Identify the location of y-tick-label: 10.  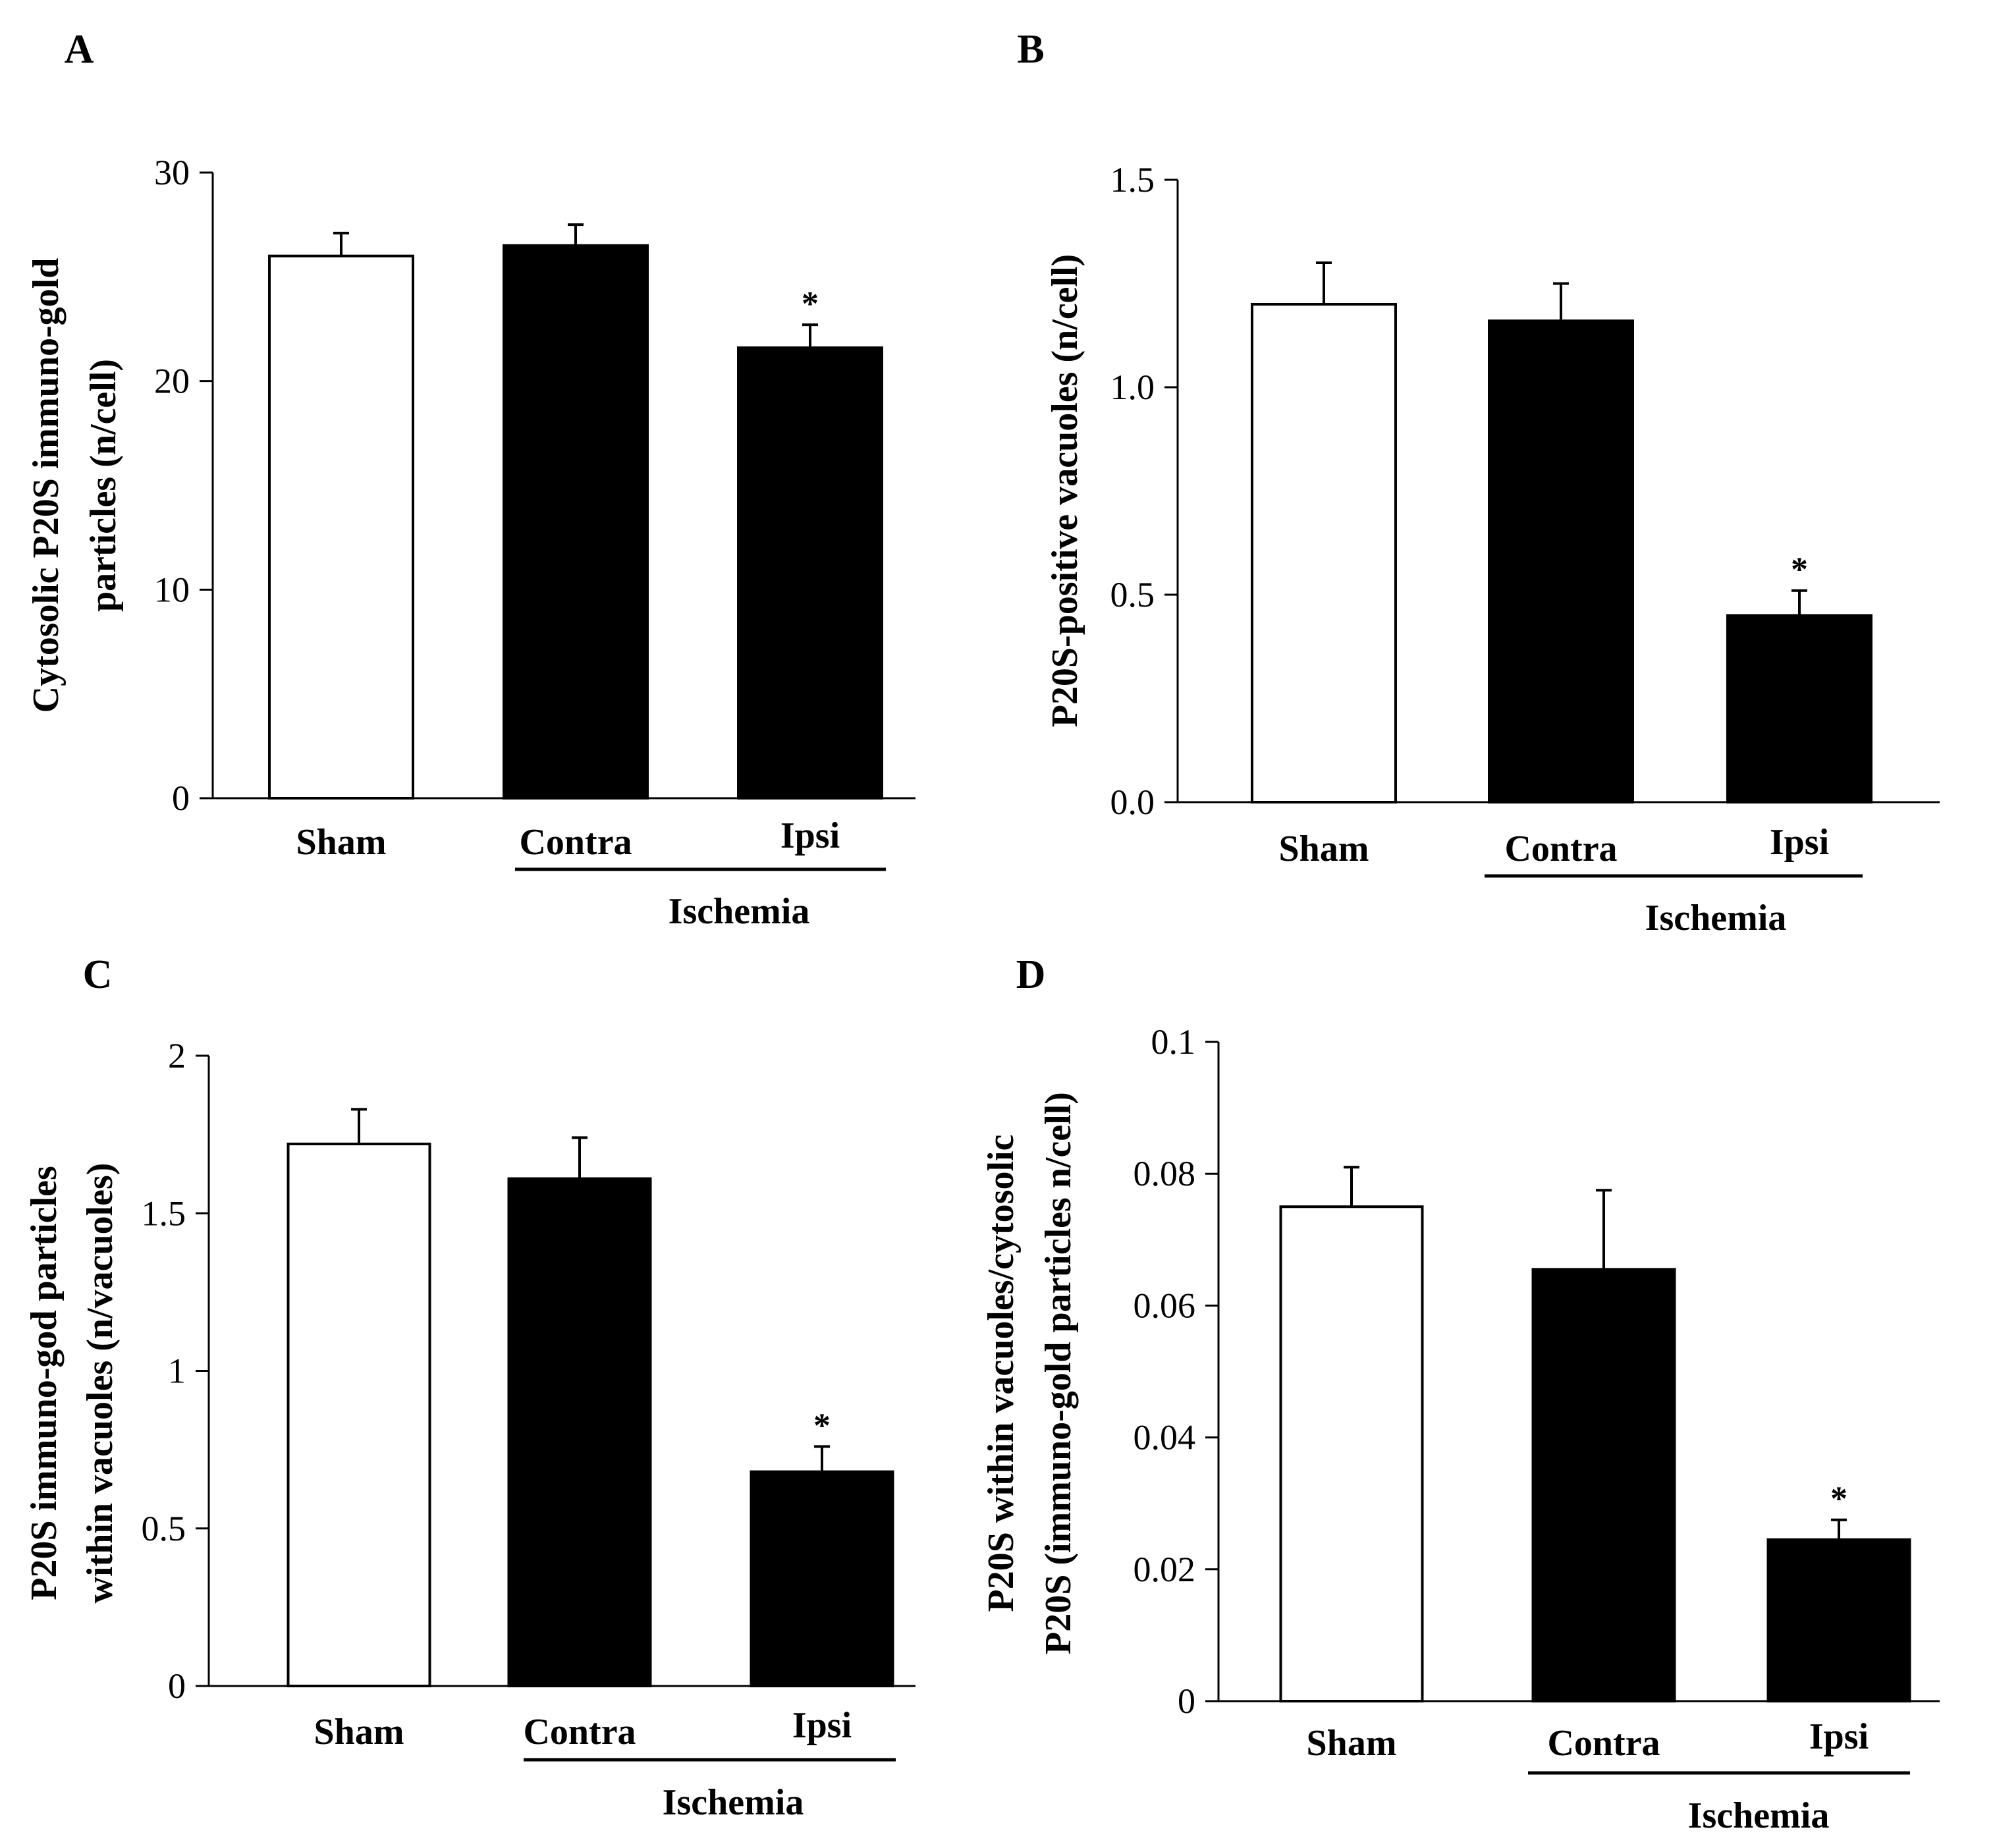
(172, 589).